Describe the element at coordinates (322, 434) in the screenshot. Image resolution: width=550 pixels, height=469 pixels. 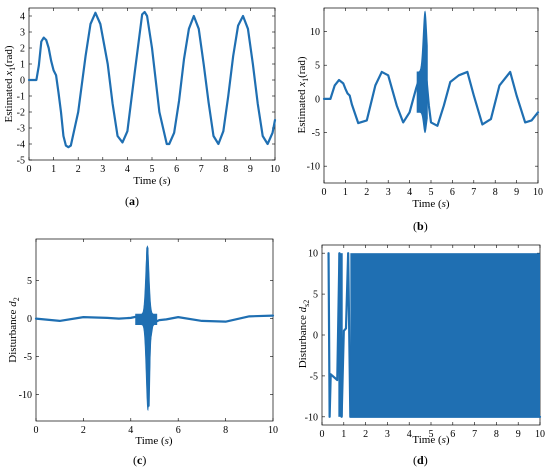
I see `x-tick-label-d: 0` at that location.